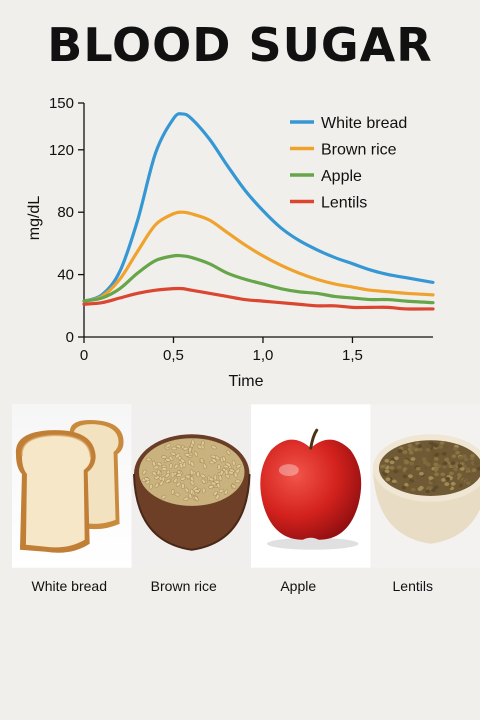 The width and height of the screenshot is (480, 720). What do you see at coordinates (183, 586) in the screenshot?
I see `food-label-brown-rice: Brown rice` at bounding box center [183, 586].